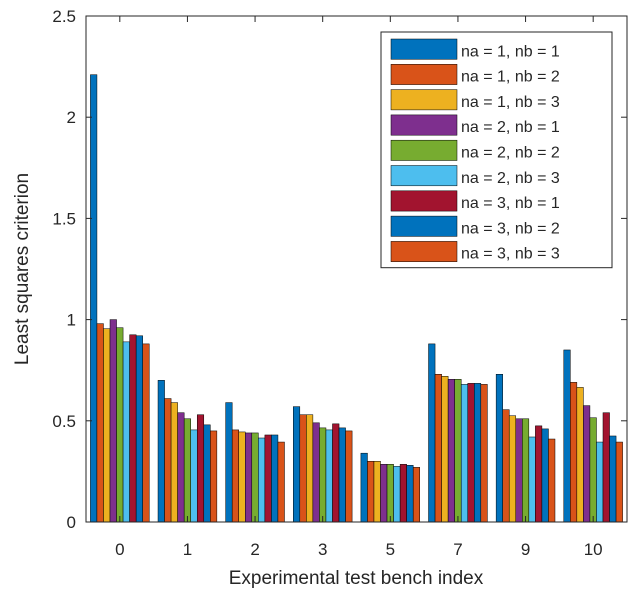 The width and height of the screenshot is (630, 592). What do you see at coordinates (119, 549) in the screenshot?
I see `x-tick-label: 0` at bounding box center [119, 549].